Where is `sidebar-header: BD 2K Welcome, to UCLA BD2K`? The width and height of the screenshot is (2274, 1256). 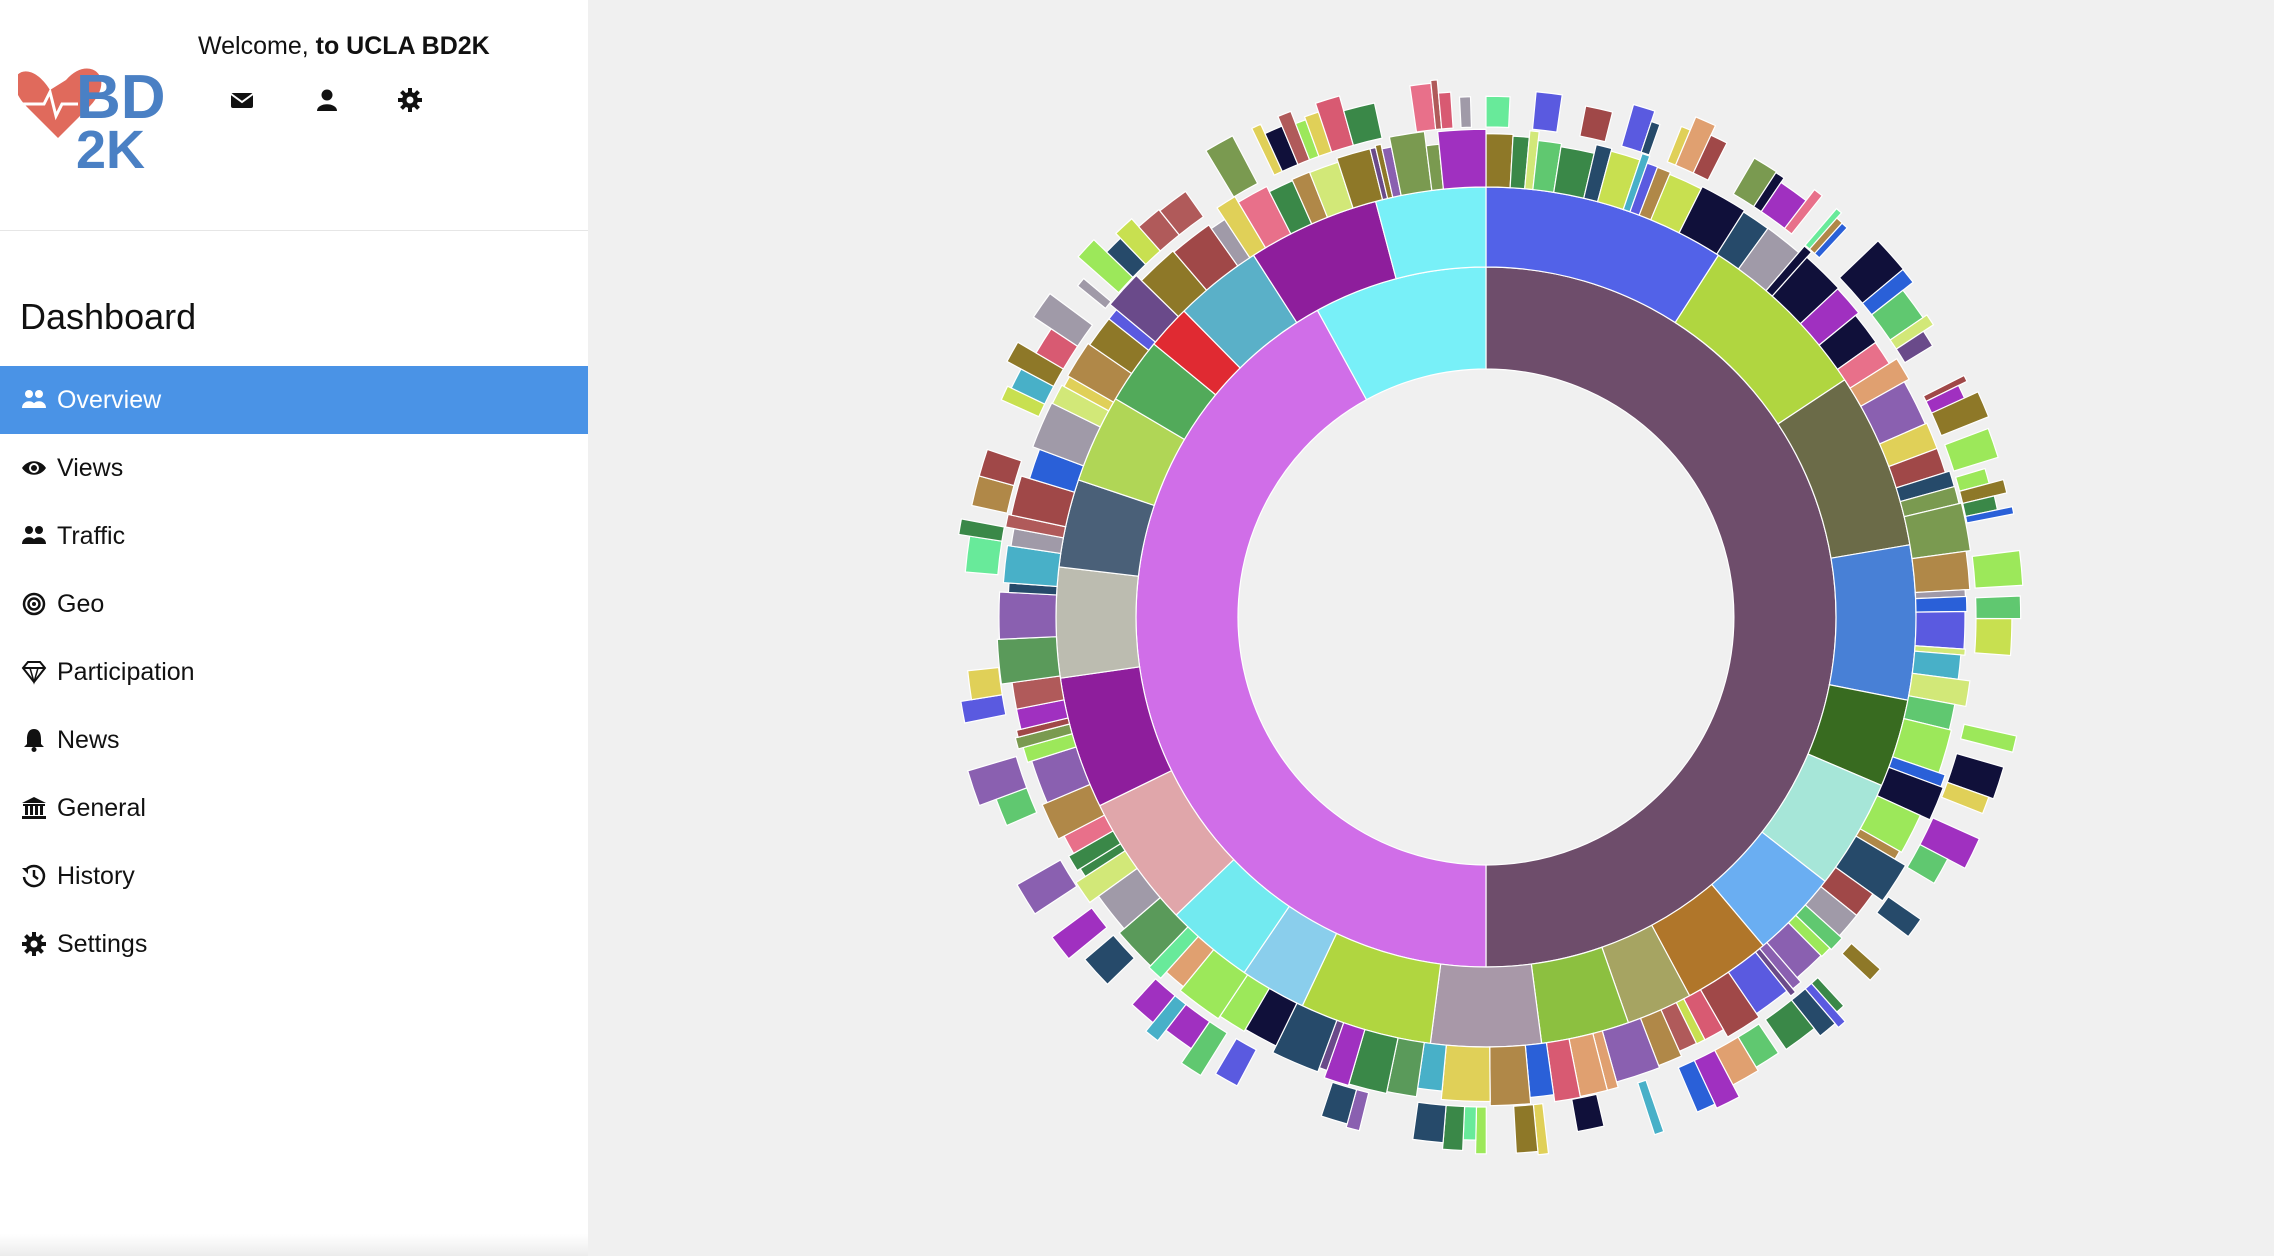 sidebar-header: BD 2K Welcome, to UCLA BD2K is located at coordinates (294, 115).